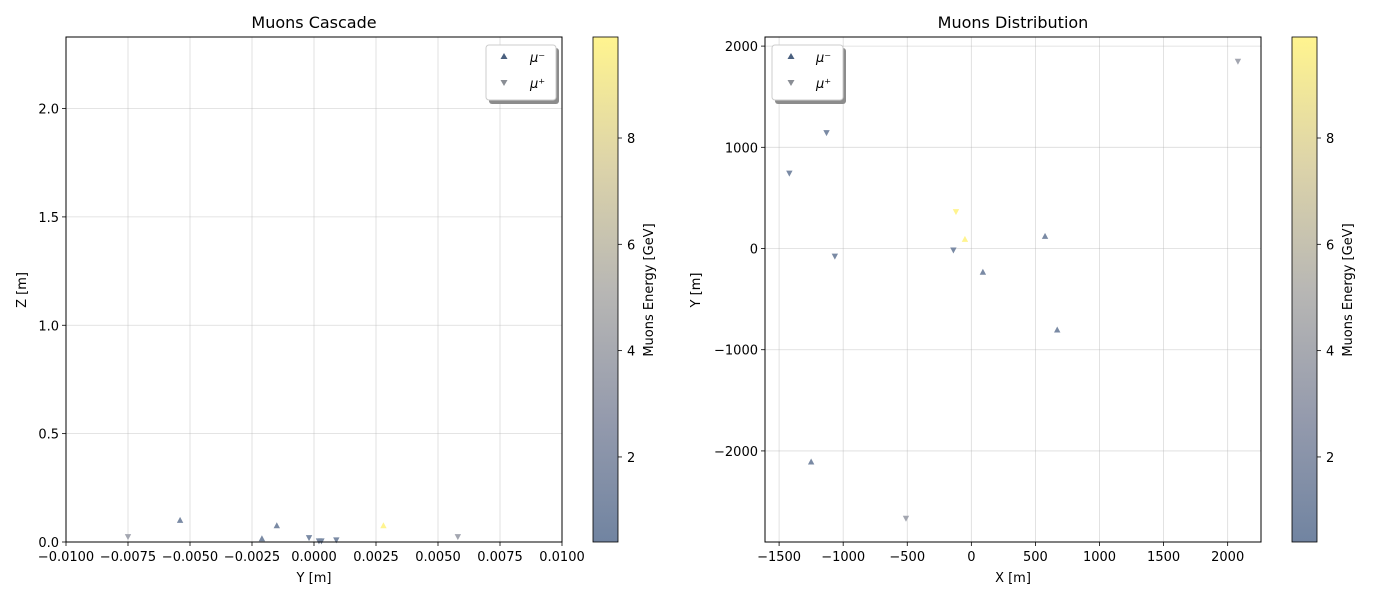 This screenshot has width=1400, height=600. What do you see at coordinates (48, 543) in the screenshot?
I see `y-tick-label: 0.0` at bounding box center [48, 543].